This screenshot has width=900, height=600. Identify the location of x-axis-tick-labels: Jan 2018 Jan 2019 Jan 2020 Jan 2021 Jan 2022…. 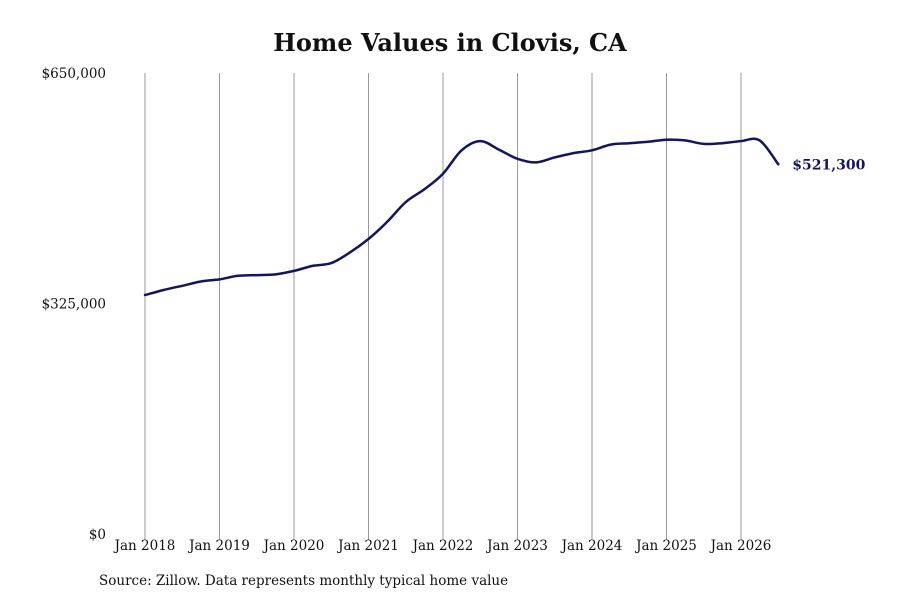
(442, 546).